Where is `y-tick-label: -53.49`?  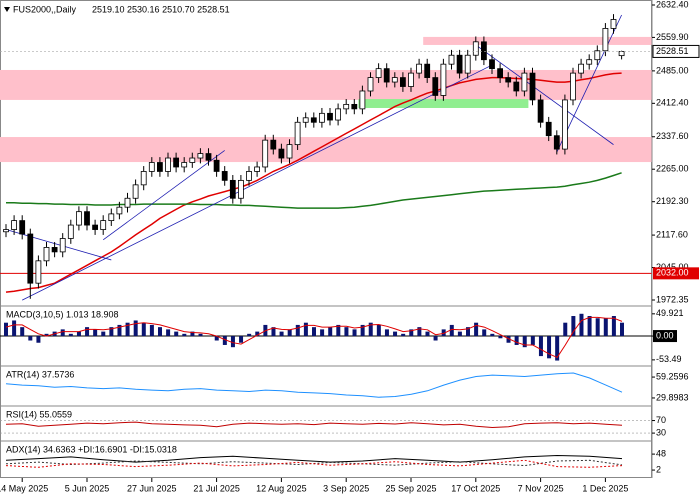
y-tick-label: -53.49 is located at coordinates (669, 359).